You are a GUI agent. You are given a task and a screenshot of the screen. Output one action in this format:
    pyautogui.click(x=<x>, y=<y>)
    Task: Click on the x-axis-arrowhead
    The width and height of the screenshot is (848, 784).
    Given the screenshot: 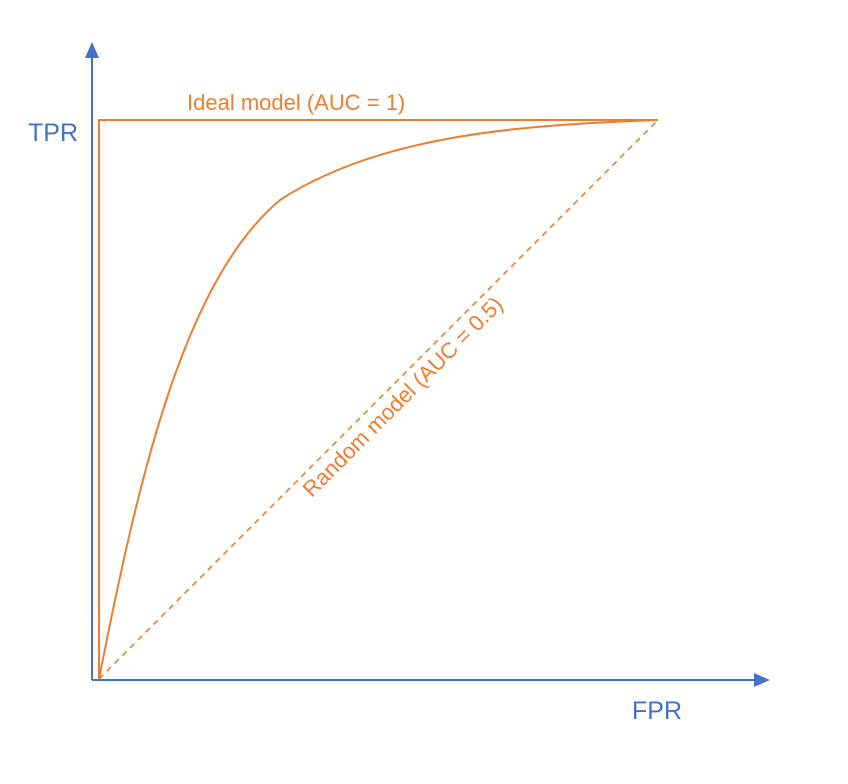 What is the action you would take?
    pyautogui.click(x=762, y=680)
    